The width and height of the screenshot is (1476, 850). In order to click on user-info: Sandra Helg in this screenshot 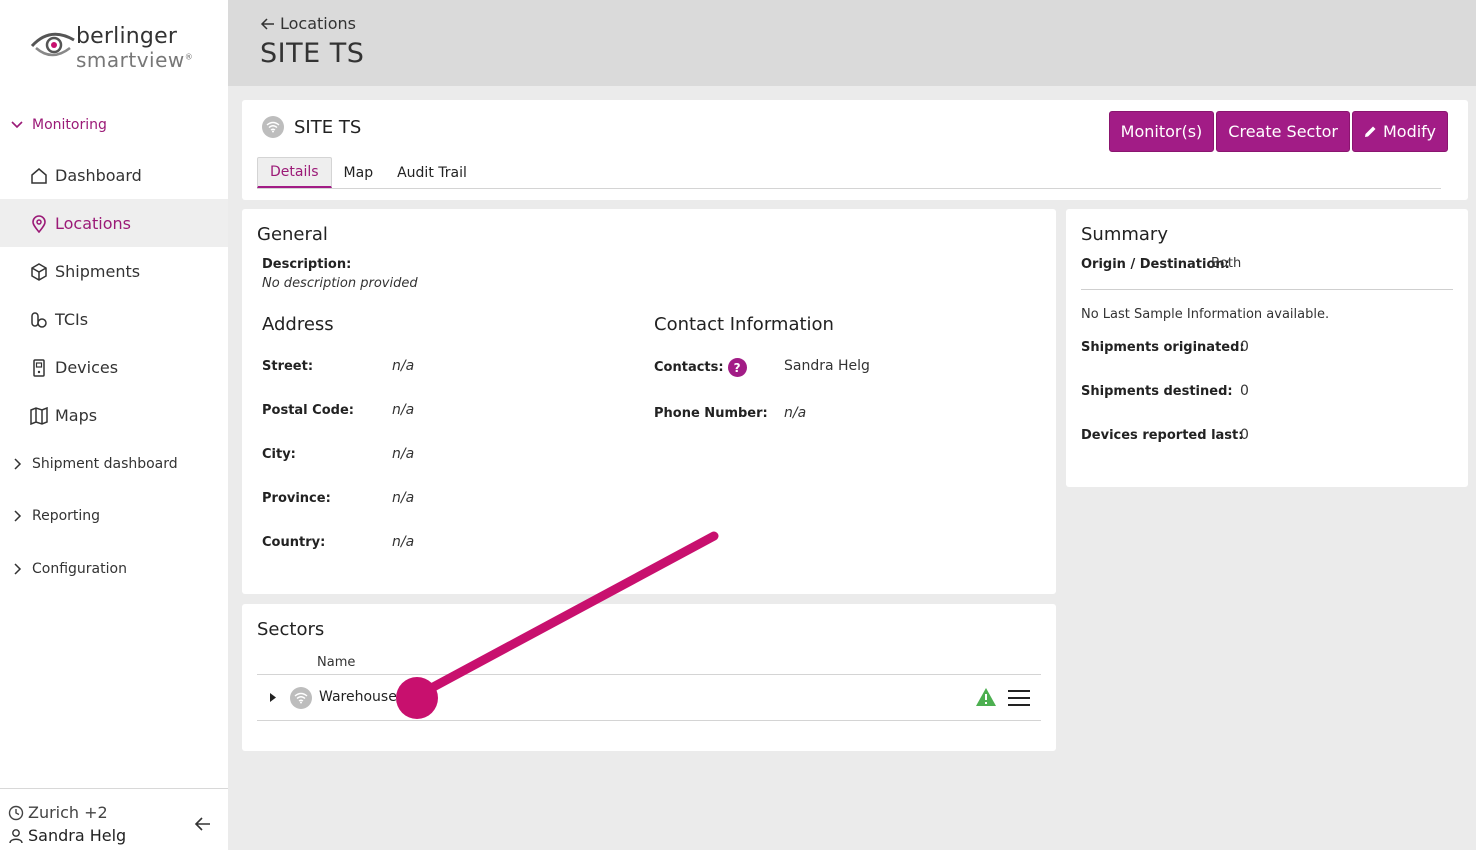, I will do `click(67, 835)`.